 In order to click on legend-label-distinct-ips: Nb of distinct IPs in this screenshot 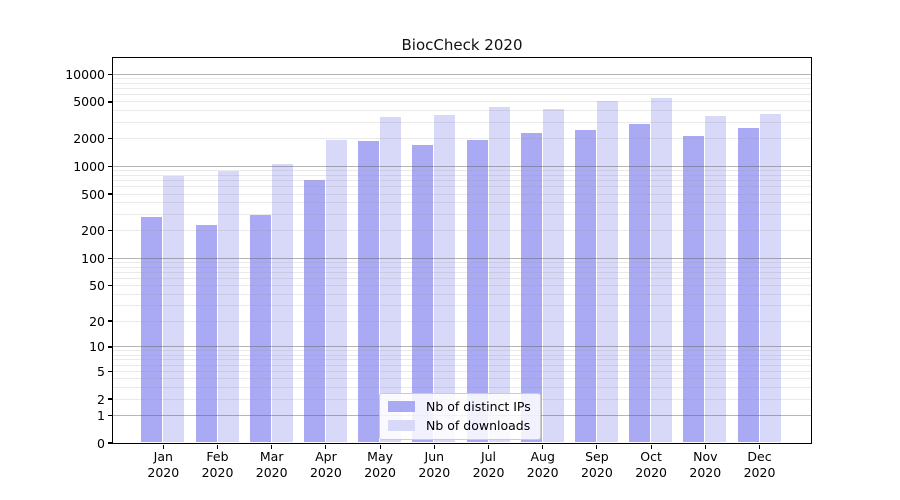, I will do `click(478, 406)`.